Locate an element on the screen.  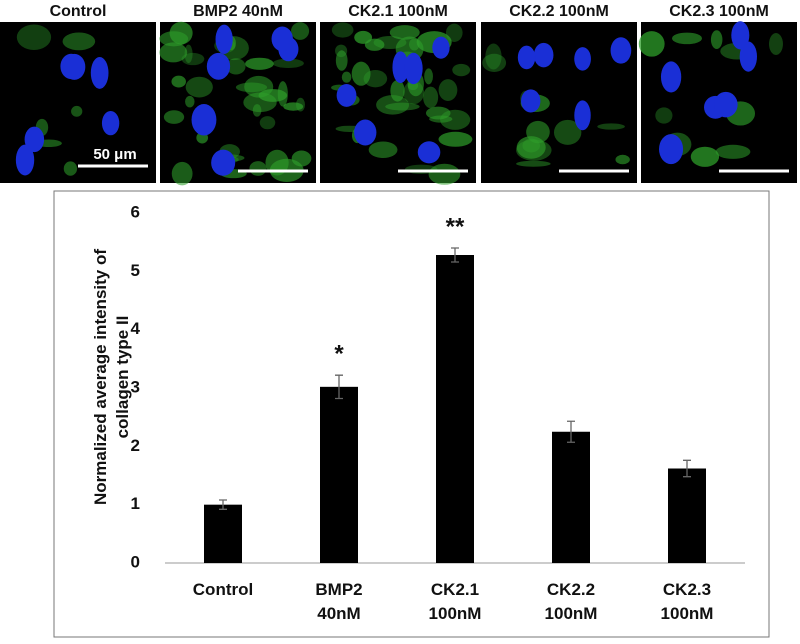
panel-label: BMP2 40nM is located at coordinates (238, 11).